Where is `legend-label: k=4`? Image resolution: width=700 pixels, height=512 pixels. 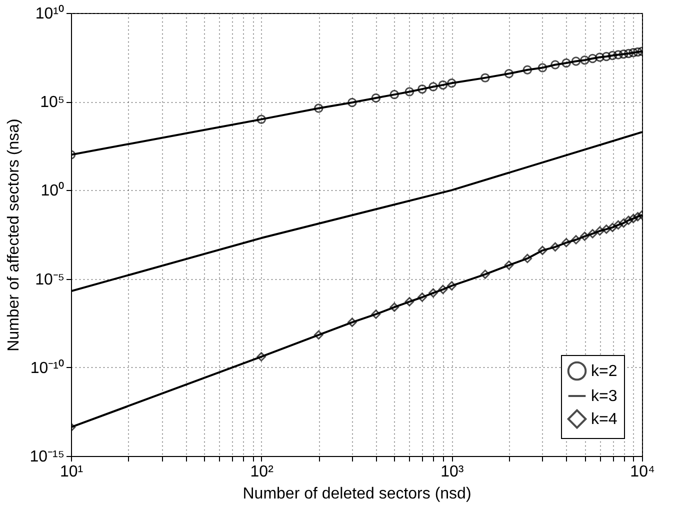
legend-label: k=4 is located at coordinates (604, 419).